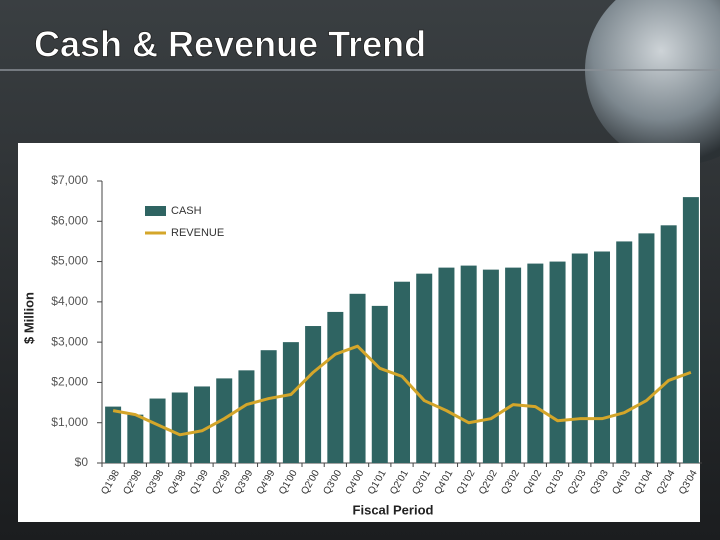  I want to click on slide-title: Cash & Revenue Trend, so click(230, 44).